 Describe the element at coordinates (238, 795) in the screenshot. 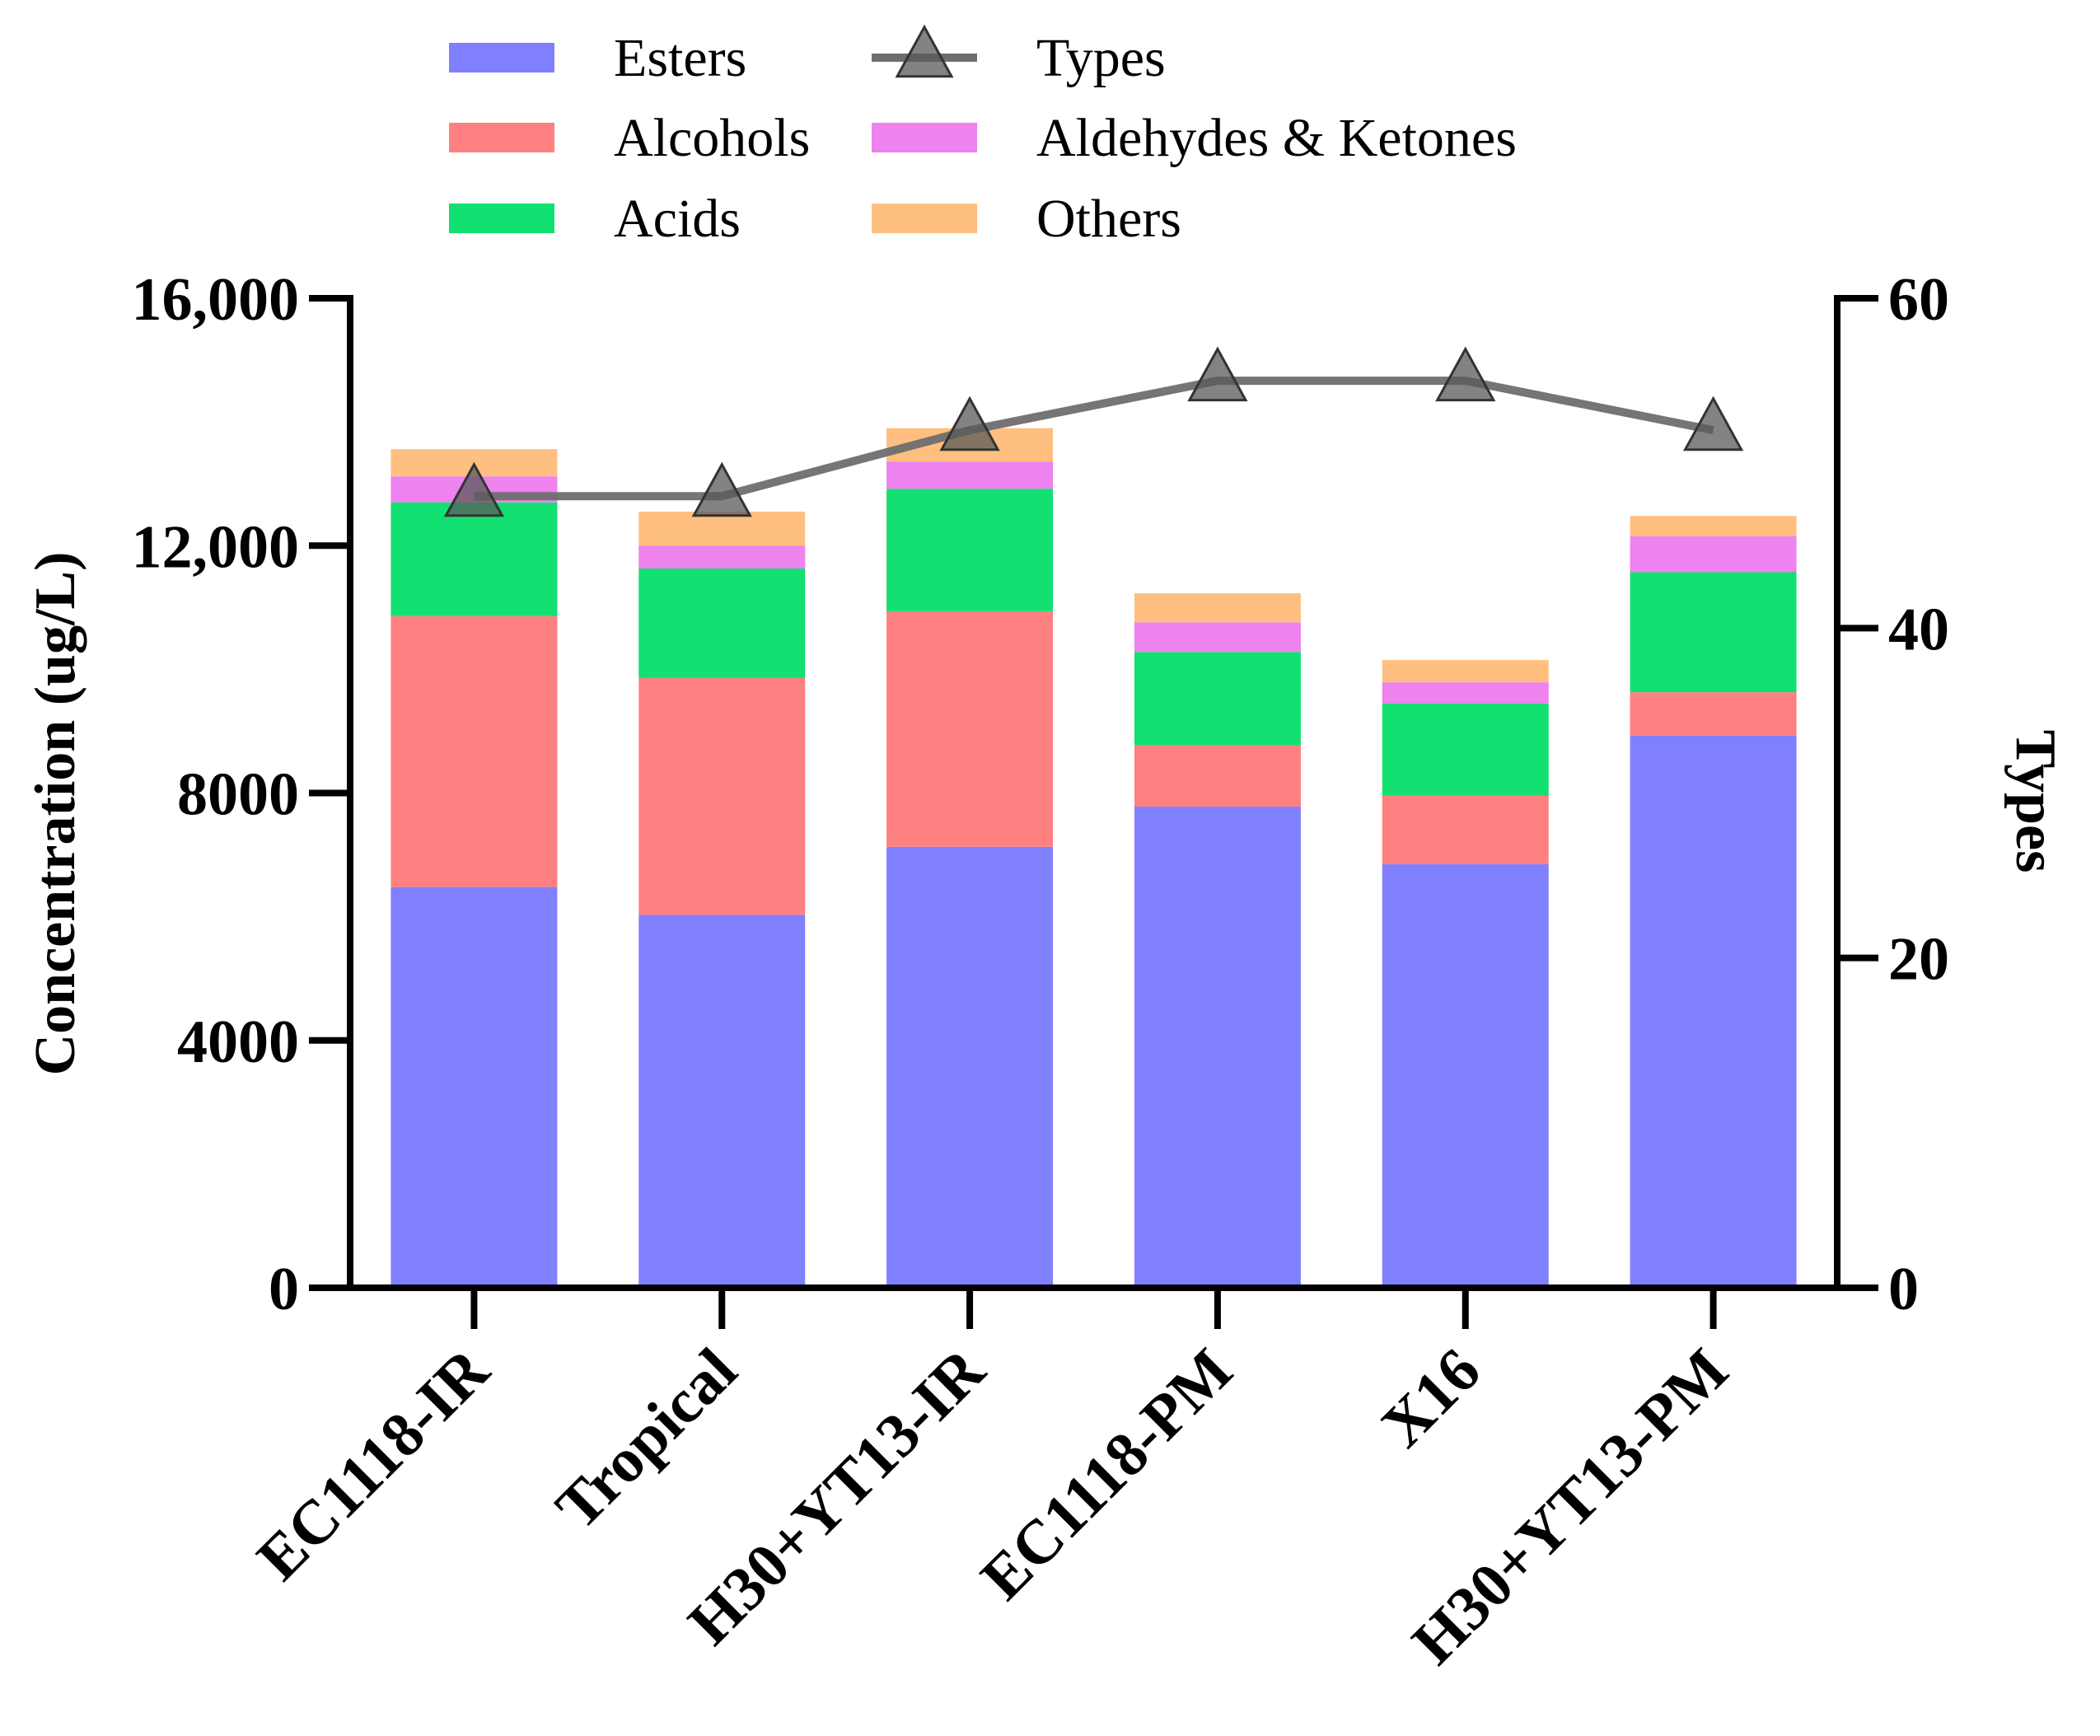

I see `y-tick-label-2: 8000` at that location.